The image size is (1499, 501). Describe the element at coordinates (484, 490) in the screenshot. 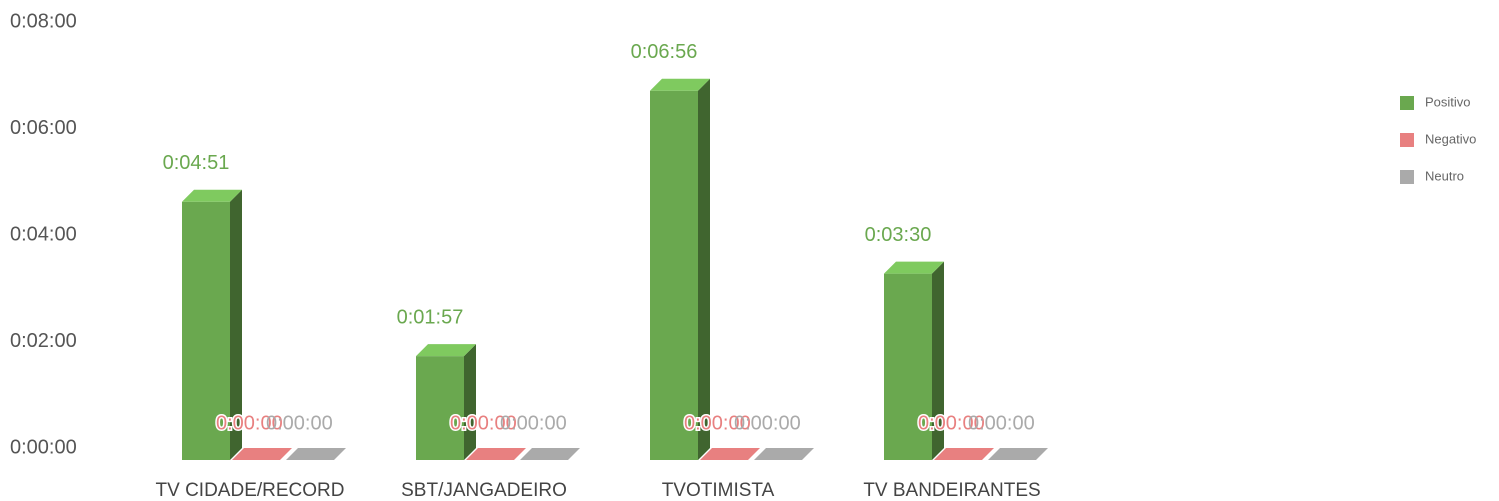

I see `x-tick-label: SBT/JANGADEIRO` at that location.